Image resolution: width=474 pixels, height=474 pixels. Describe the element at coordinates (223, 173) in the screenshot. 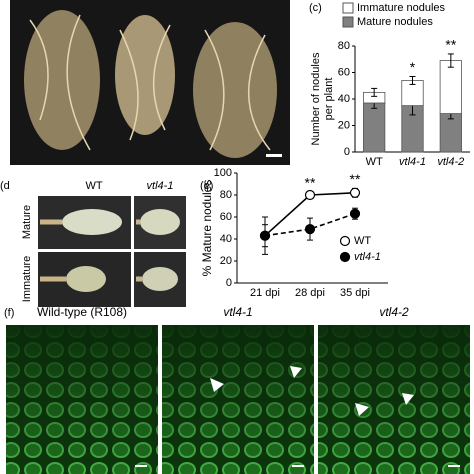

I see `y-tick-label: 100` at that location.